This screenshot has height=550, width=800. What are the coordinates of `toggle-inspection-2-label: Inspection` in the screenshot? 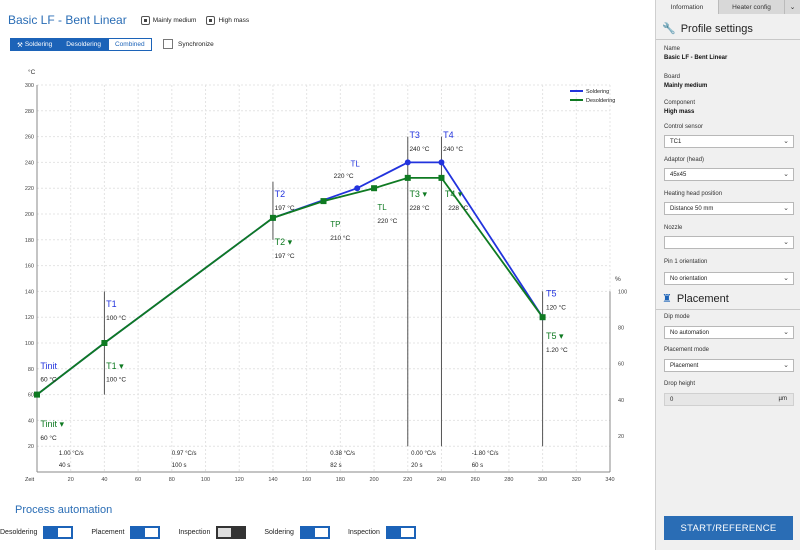 It's located at (363, 532).